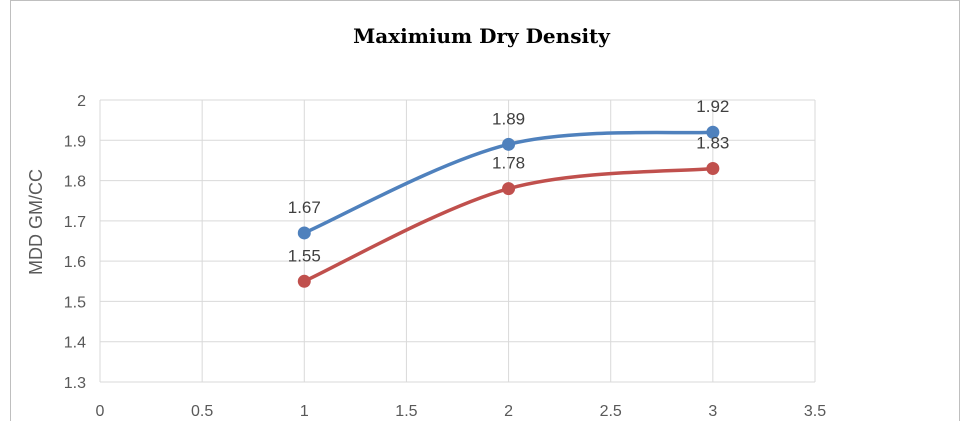 The image size is (963, 421). Describe the element at coordinates (815, 411) in the screenshot. I see `x-tick-label: 3.5` at that location.